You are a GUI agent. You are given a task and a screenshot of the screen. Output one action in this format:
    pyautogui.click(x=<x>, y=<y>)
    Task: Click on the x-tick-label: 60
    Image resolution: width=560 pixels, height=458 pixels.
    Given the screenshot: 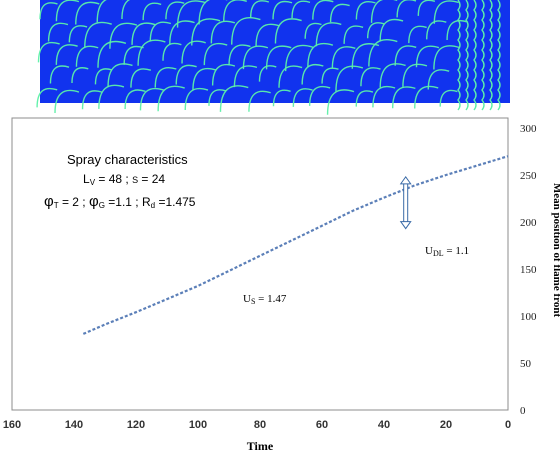 What is the action you would take?
    pyautogui.click(x=322, y=425)
    